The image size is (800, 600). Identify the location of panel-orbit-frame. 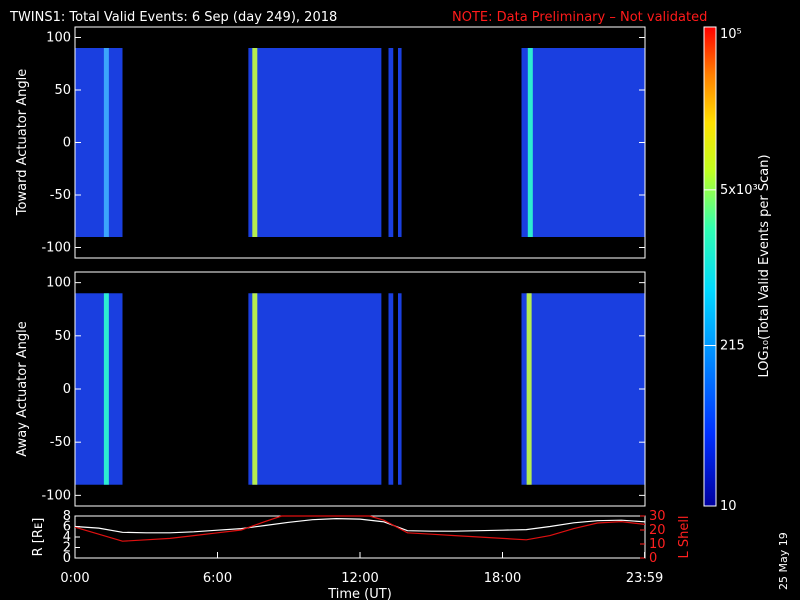
(360, 537).